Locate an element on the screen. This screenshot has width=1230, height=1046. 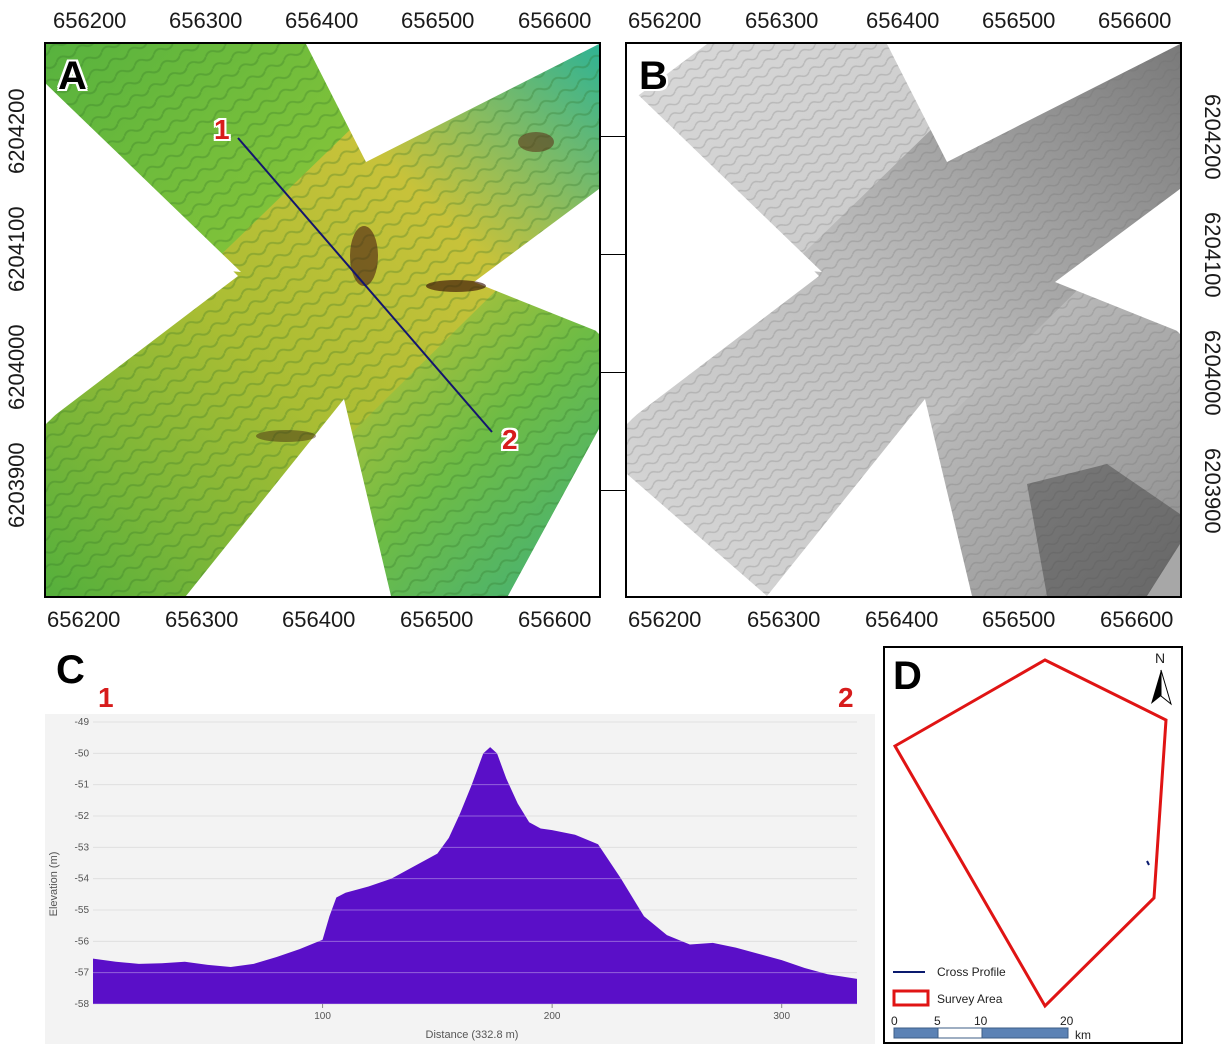
map-a-top-tick: 656500 is located at coordinates (438, 20).